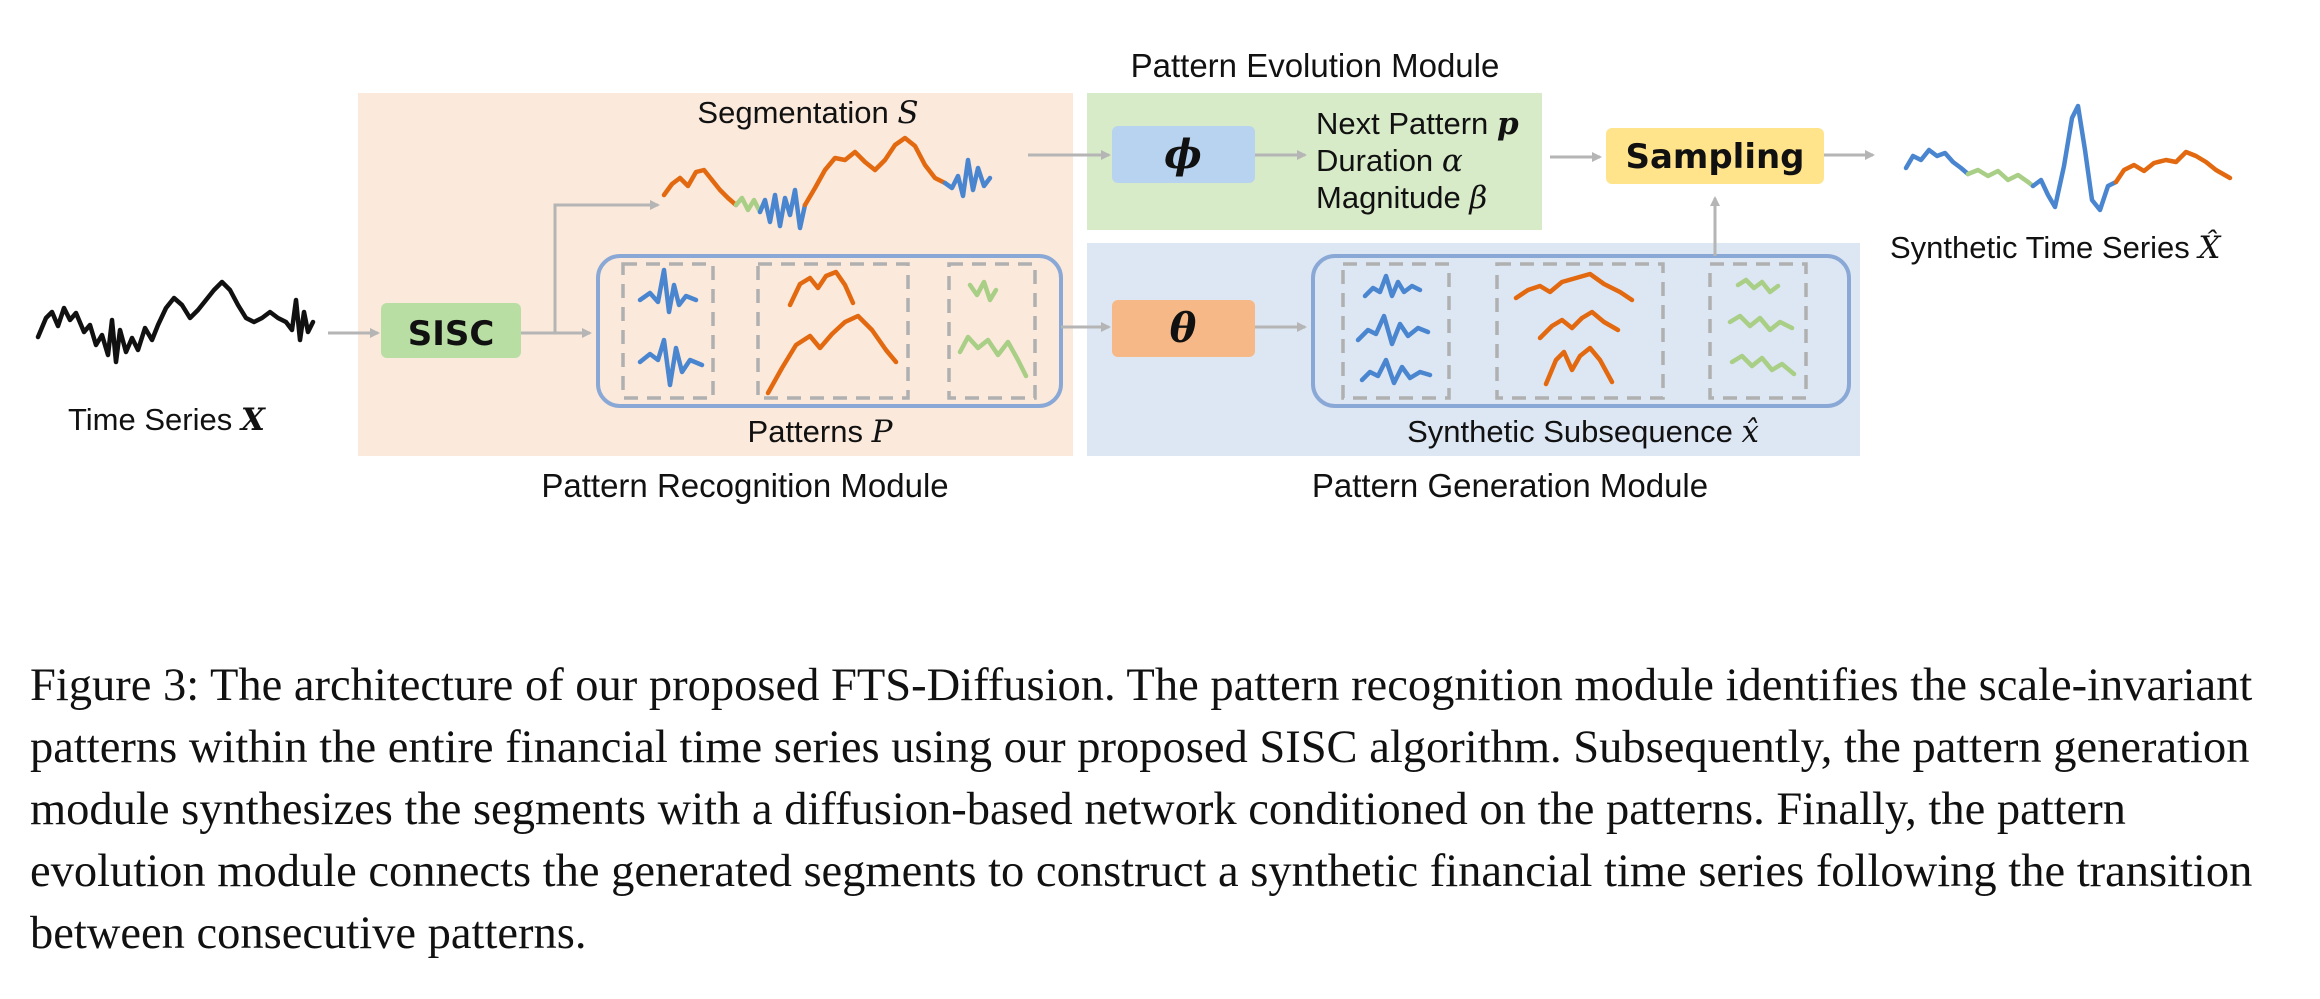 This screenshot has height=999, width=2320. What do you see at coordinates (748, 205) in the screenshot?
I see `segmentation-series-green` at bounding box center [748, 205].